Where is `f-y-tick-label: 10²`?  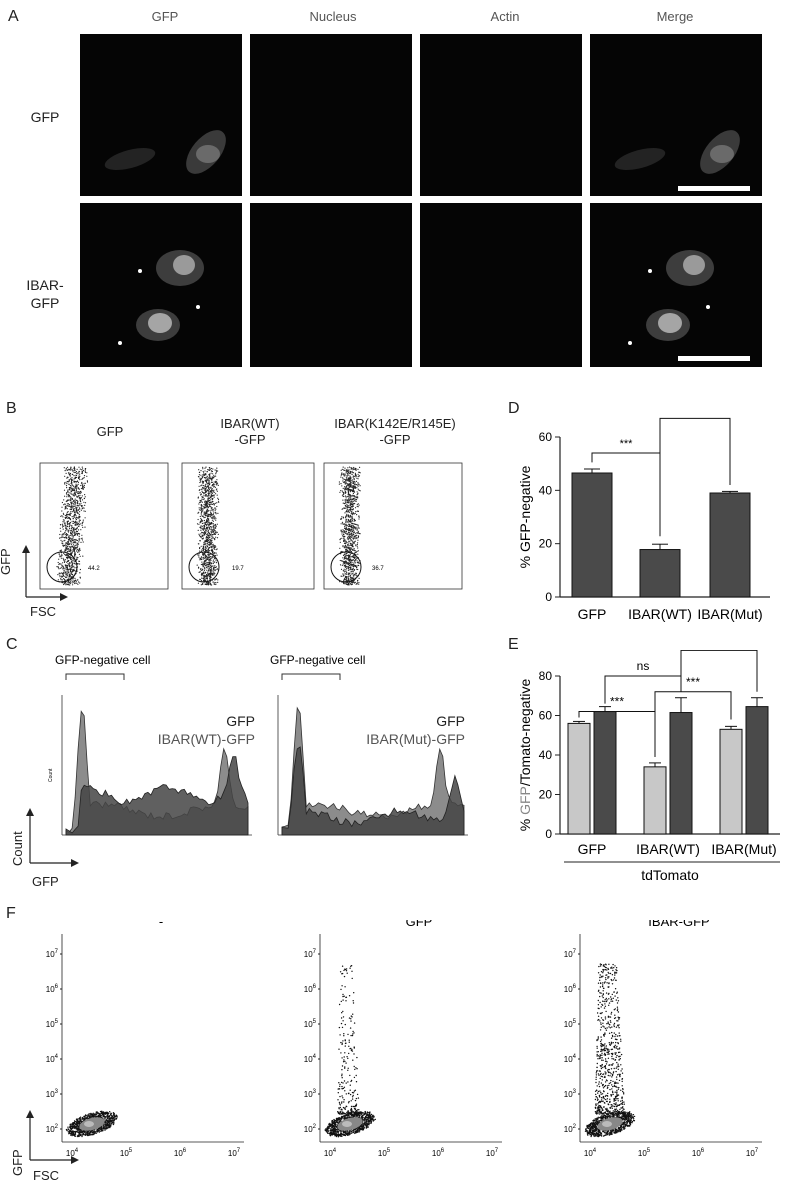 f-y-tick-label: 10² is located at coordinates (52, 1129).